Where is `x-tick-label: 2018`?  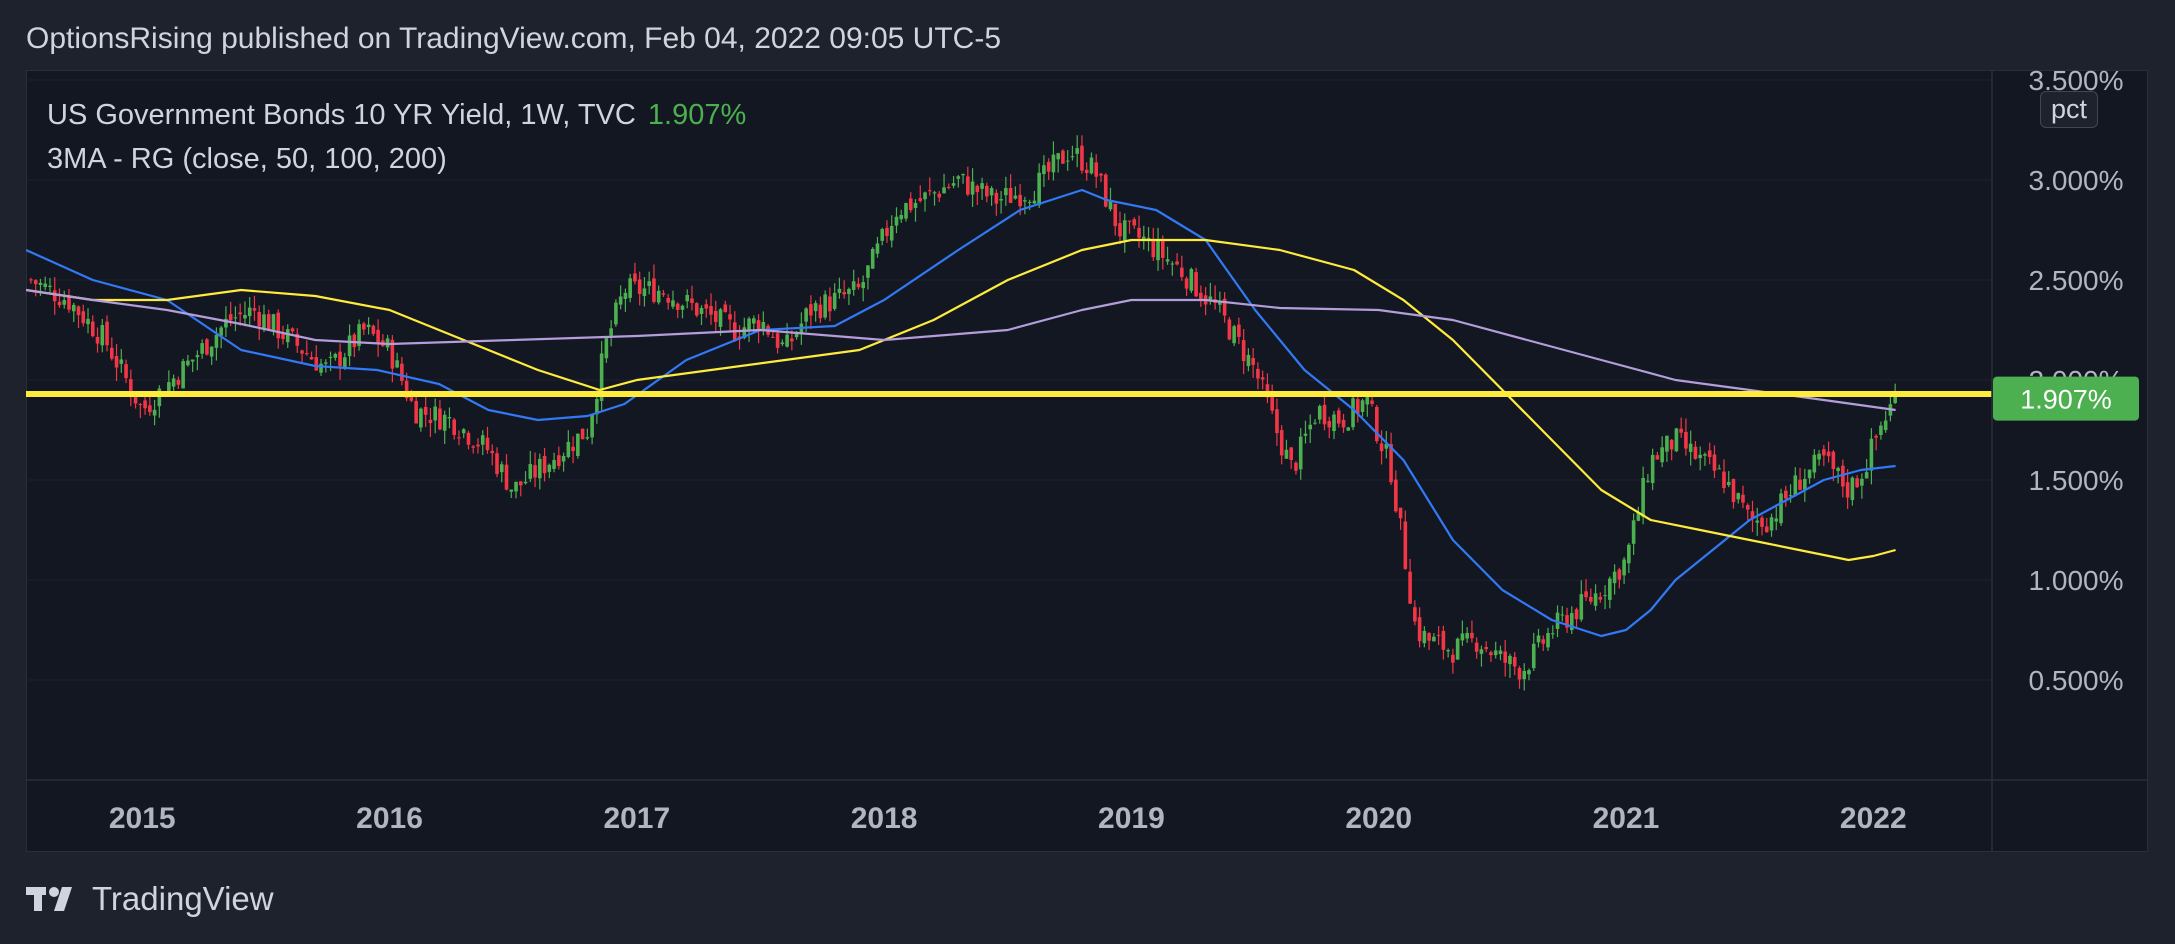
x-tick-label: 2018 is located at coordinates (884, 818).